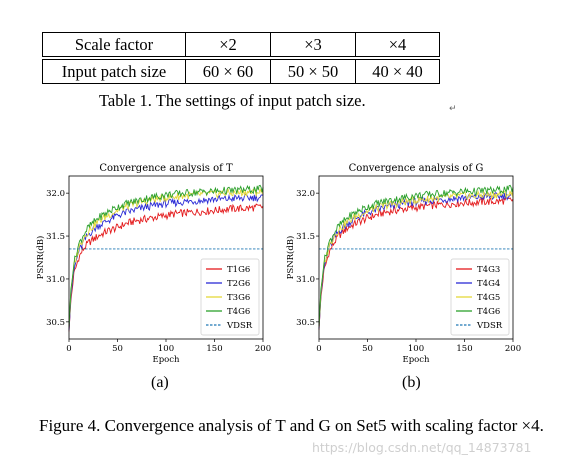 This screenshot has height=467, width=563. I want to click on legend-label-t4g4: T4G4, so click(488, 284).